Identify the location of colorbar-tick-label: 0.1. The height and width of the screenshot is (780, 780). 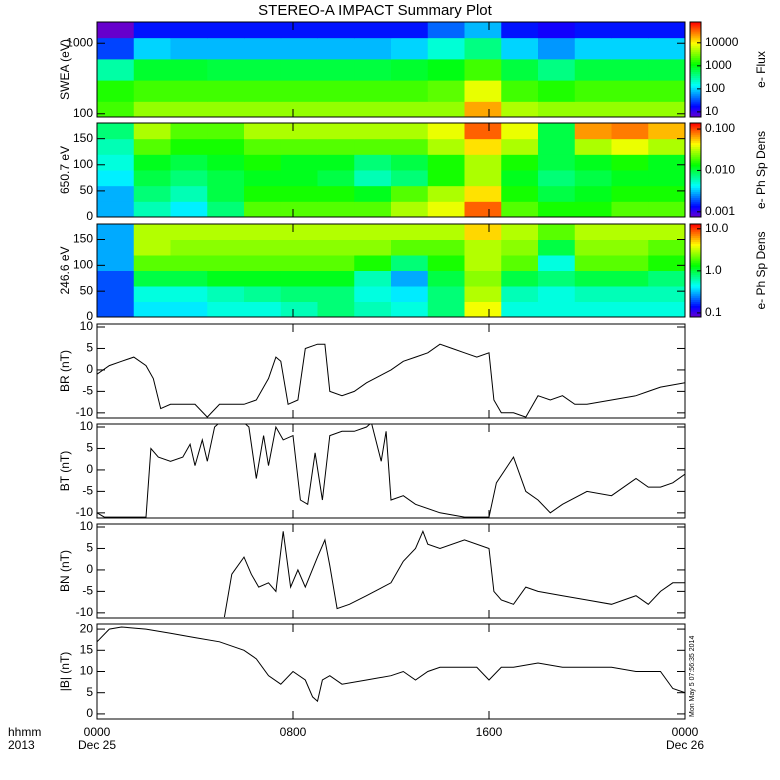
(713, 312).